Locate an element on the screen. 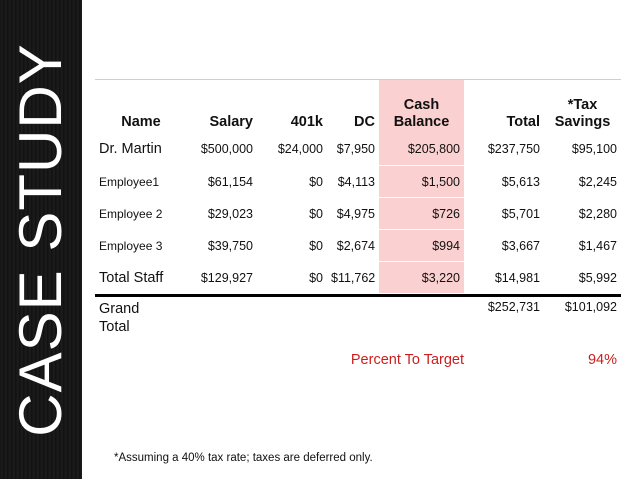  row-tax: $2,280 is located at coordinates (597, 213).